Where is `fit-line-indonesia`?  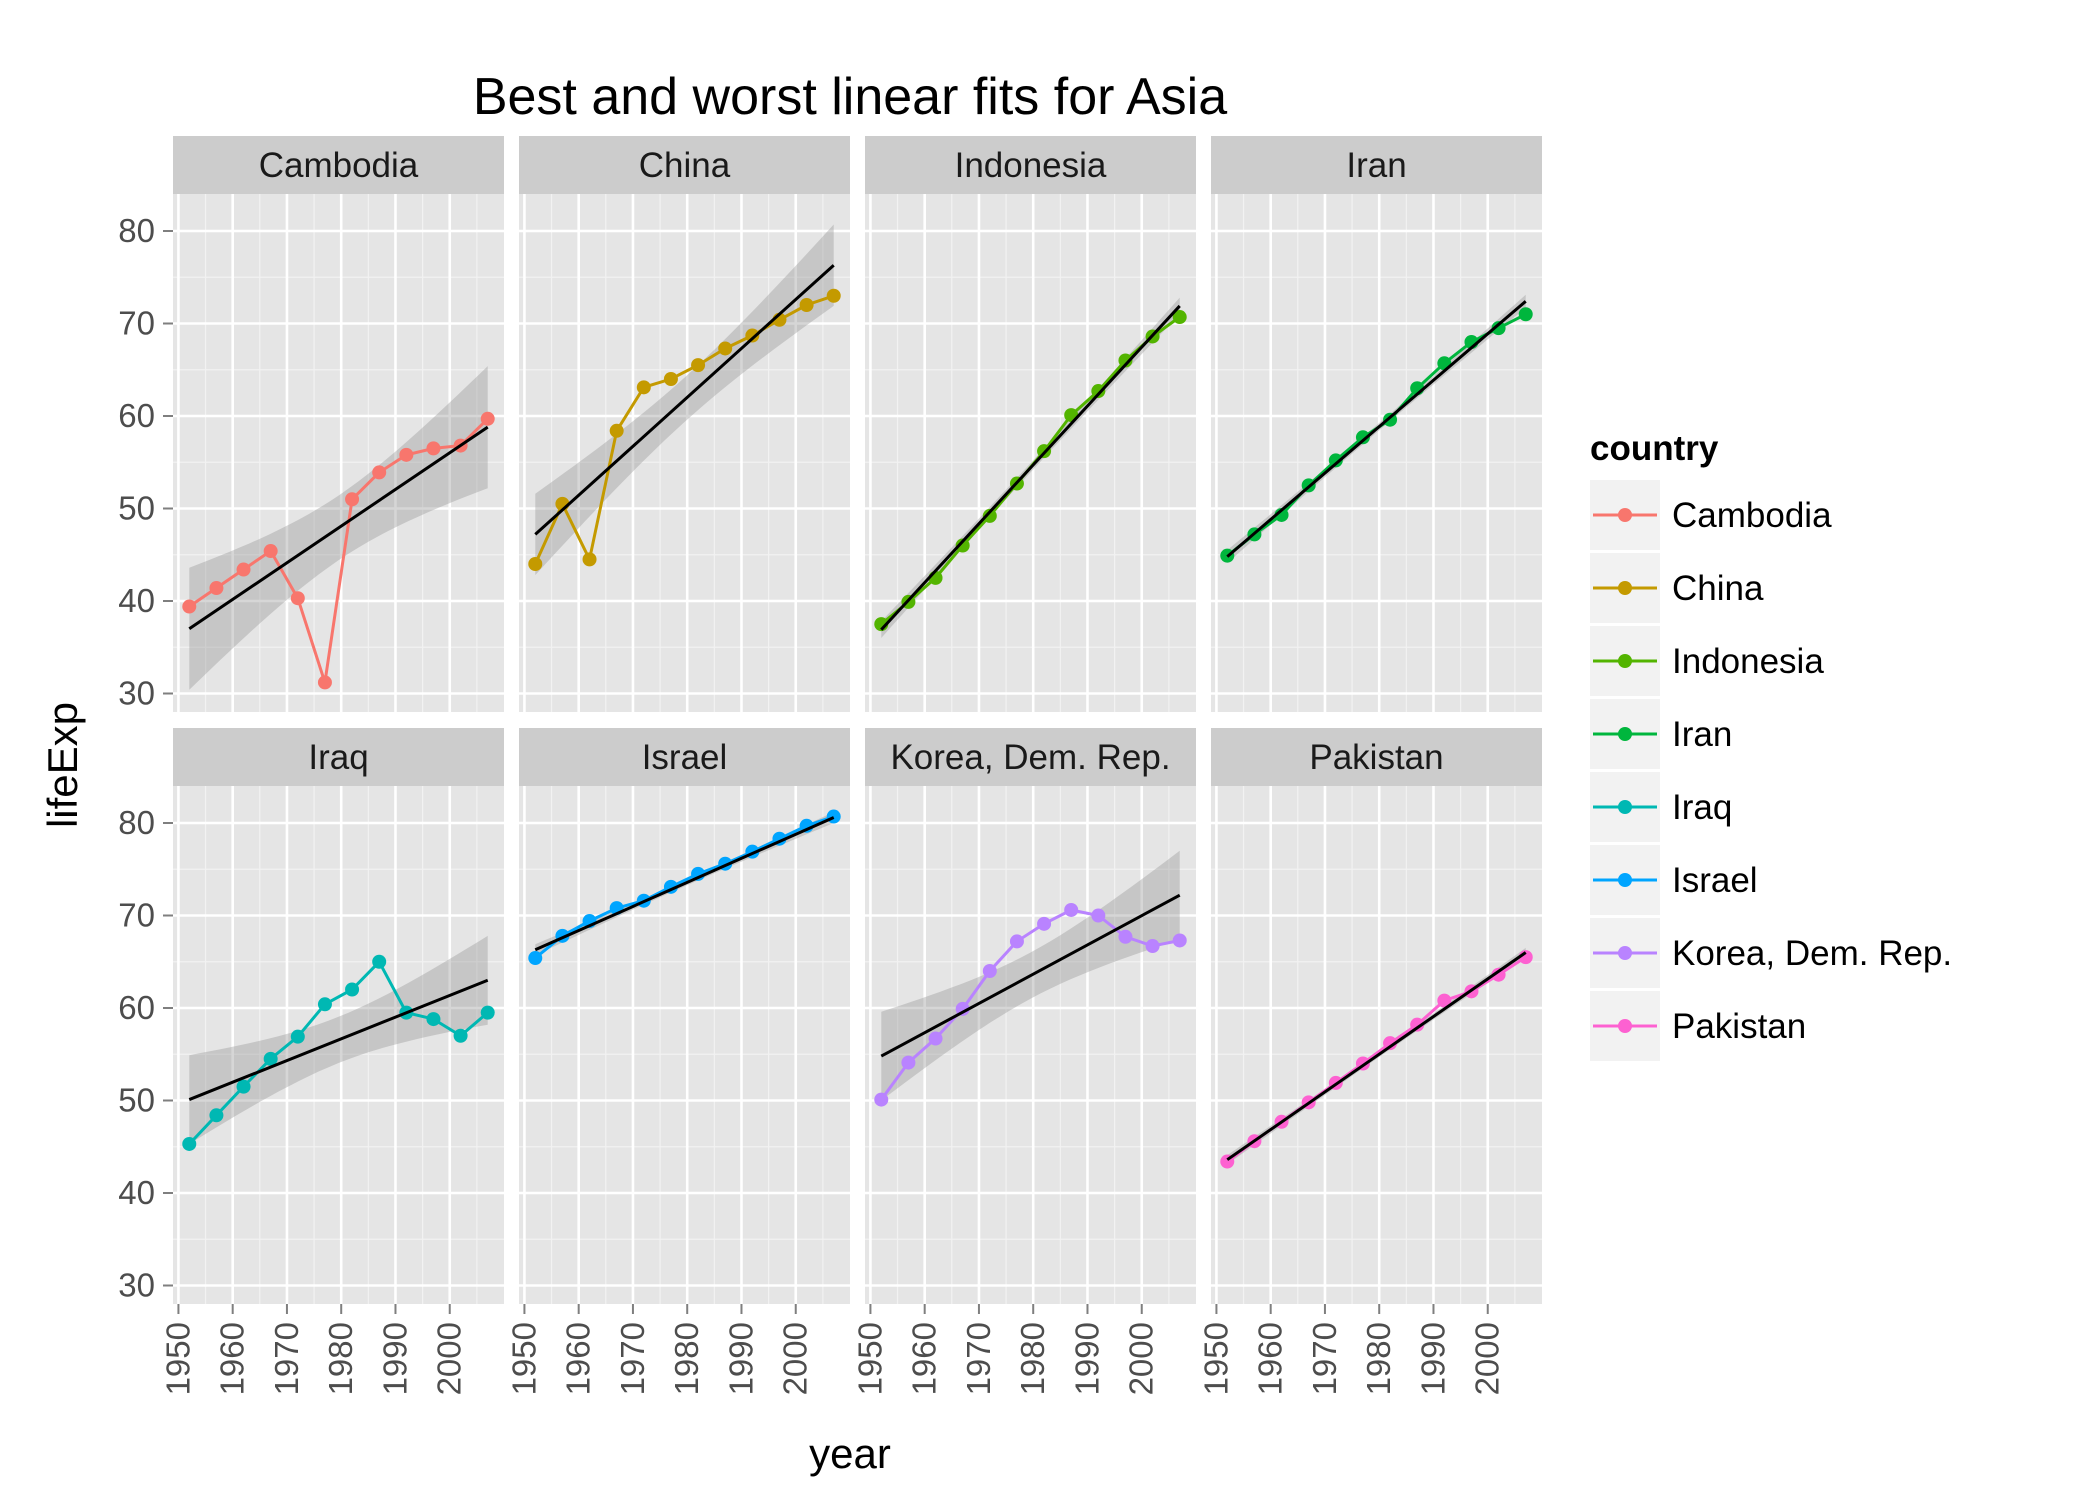 fit-line-indonesia is located at coordinates (1030, 467).